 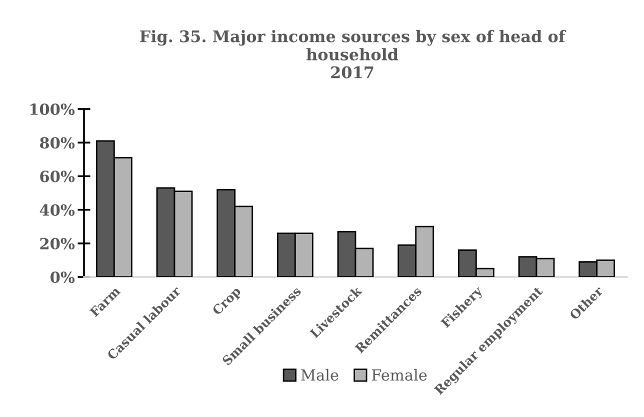 What do you see at coordinates (353, 54) in the screenshot?
I see `chart-title: Fig. 35. Major income sources by sex of head of household 2017` at bounding box center [353, 54].